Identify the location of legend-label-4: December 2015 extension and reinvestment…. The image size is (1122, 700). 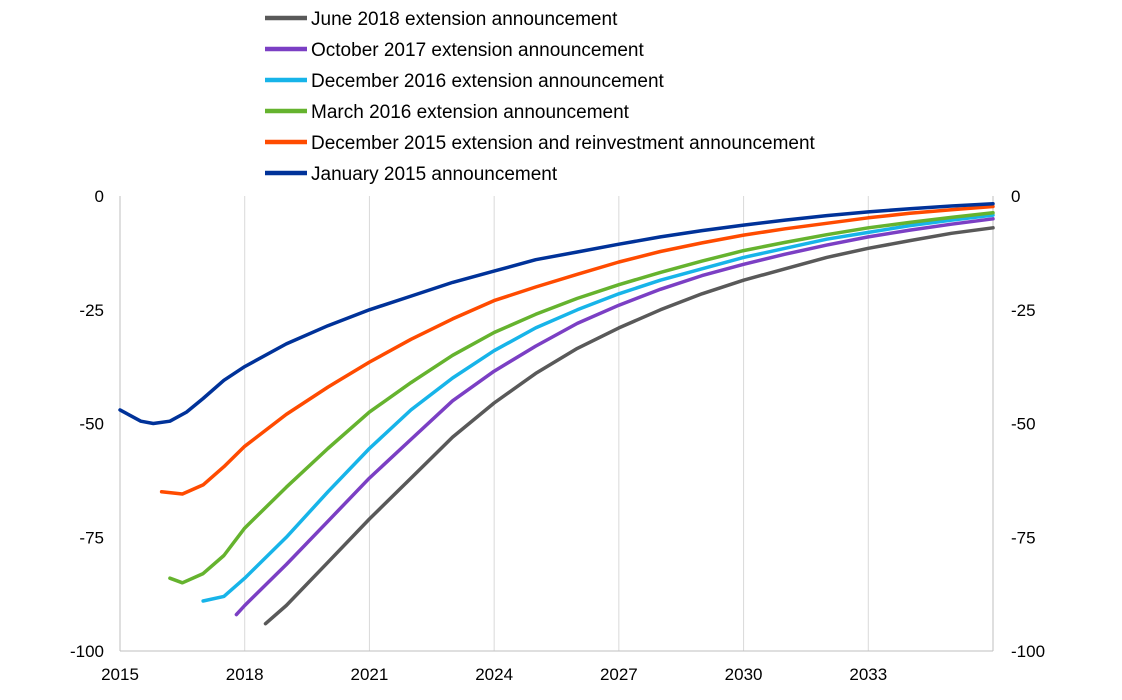
(563, 143).